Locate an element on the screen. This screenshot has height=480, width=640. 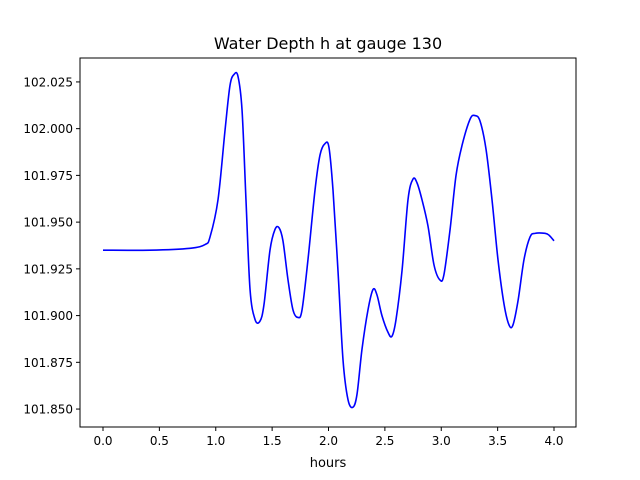
x-tick-label: 4.0 is located at coordinates (553, 441).